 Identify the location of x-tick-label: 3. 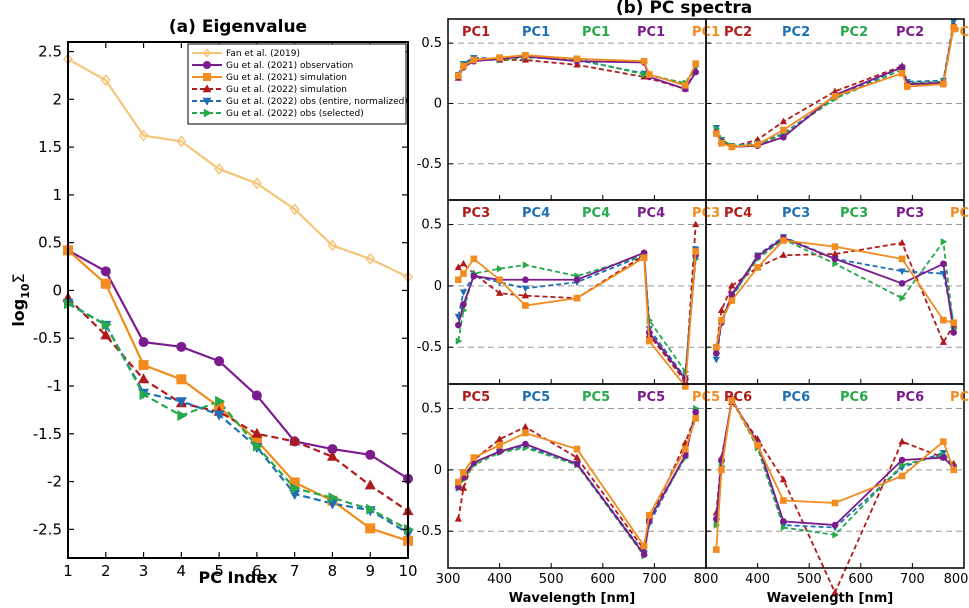
(144, 571).